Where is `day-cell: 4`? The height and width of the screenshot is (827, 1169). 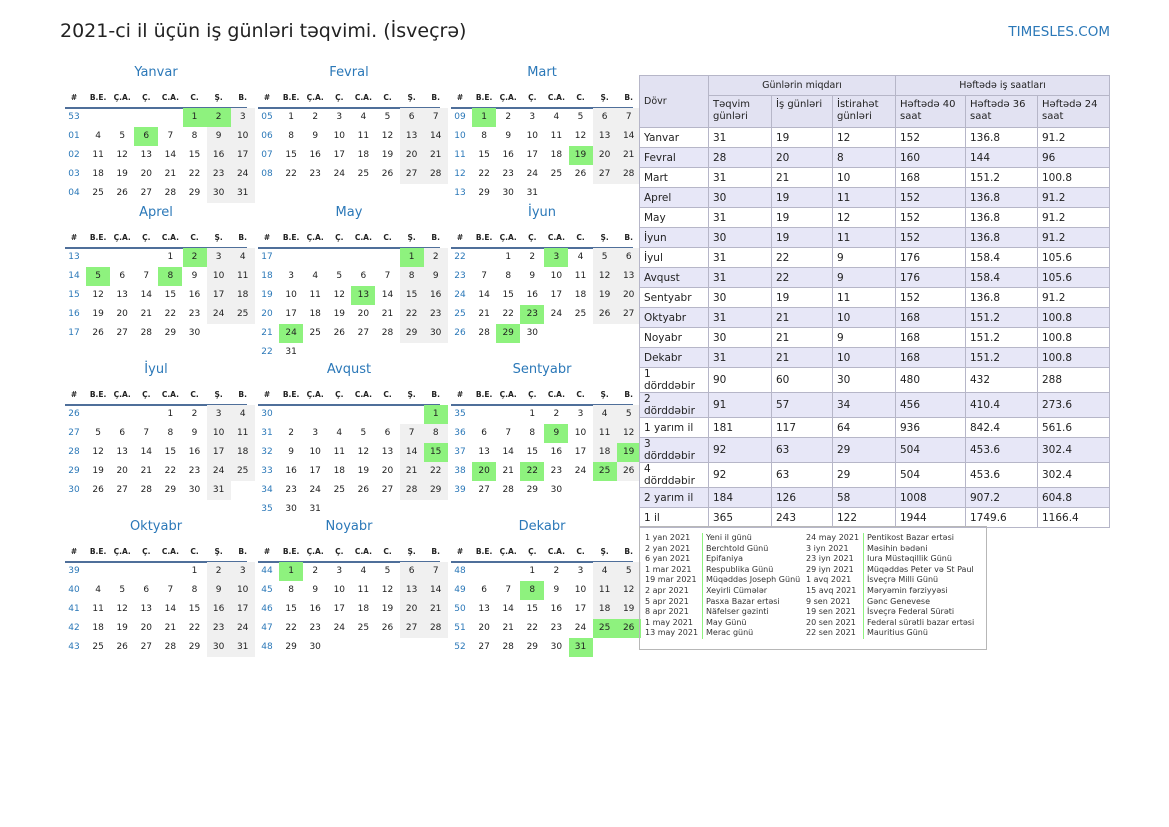 day-cell: 4 is located at coordinates (339, 433).